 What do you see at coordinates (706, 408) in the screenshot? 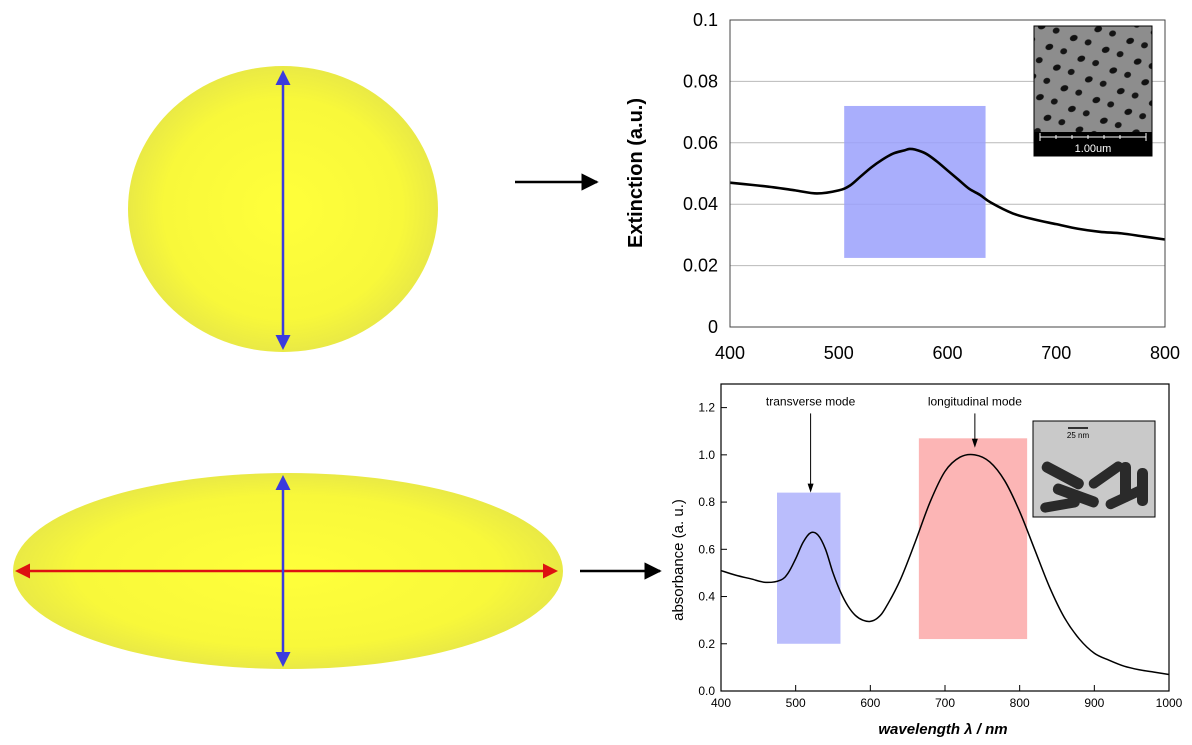
I see `y-tick-label: 1.2` at bounding box center [706, 408].